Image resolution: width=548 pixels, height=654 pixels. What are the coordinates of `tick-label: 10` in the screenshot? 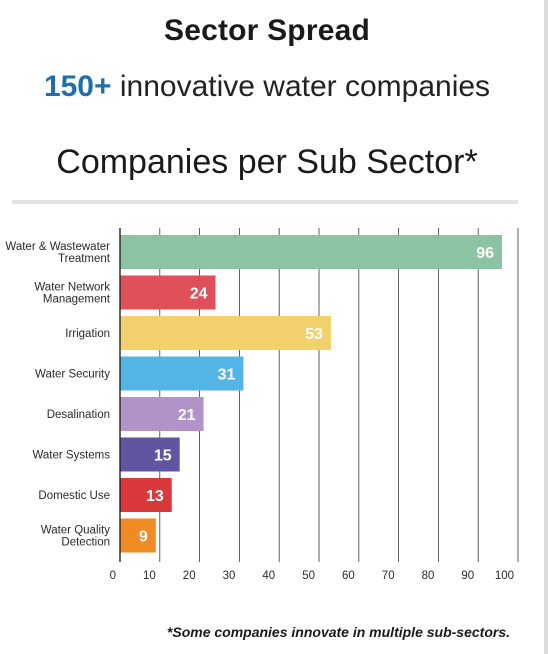 It's located at (149, 576).